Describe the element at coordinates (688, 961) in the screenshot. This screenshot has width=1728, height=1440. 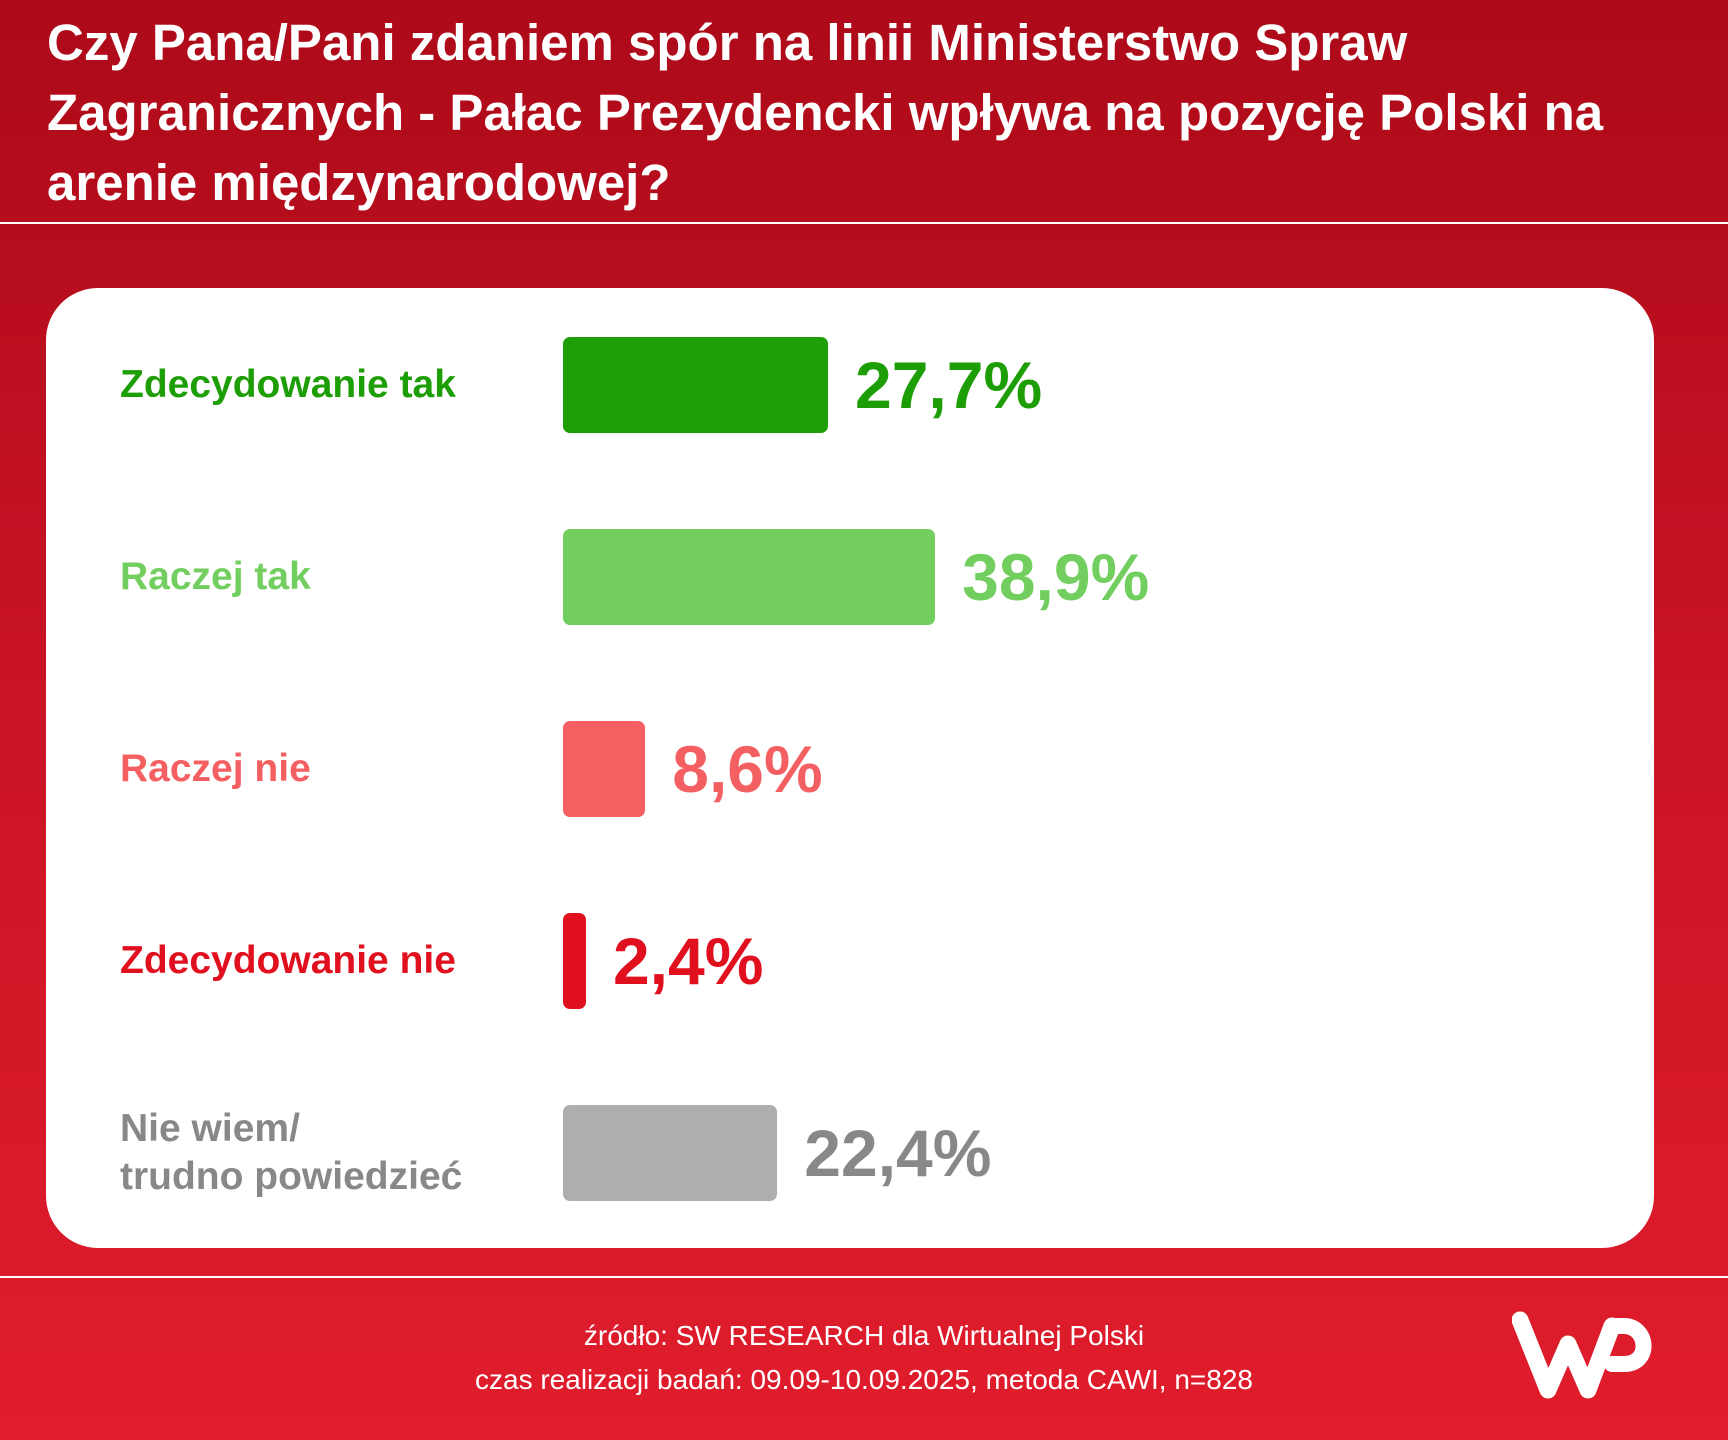
I see `value-label: 2,4%` at that location.